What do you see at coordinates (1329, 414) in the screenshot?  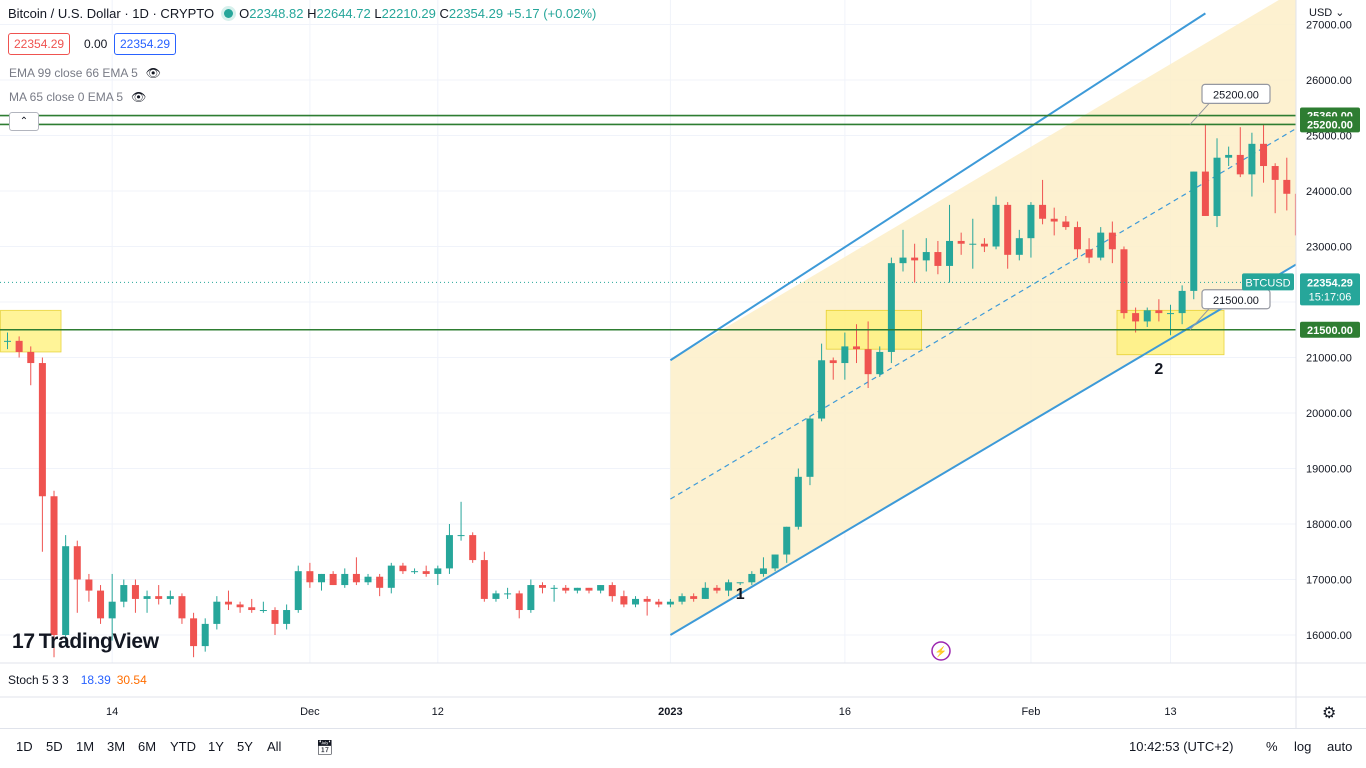 I see `price-tick-label: 20000.00` at bounding box center [1329, 414].